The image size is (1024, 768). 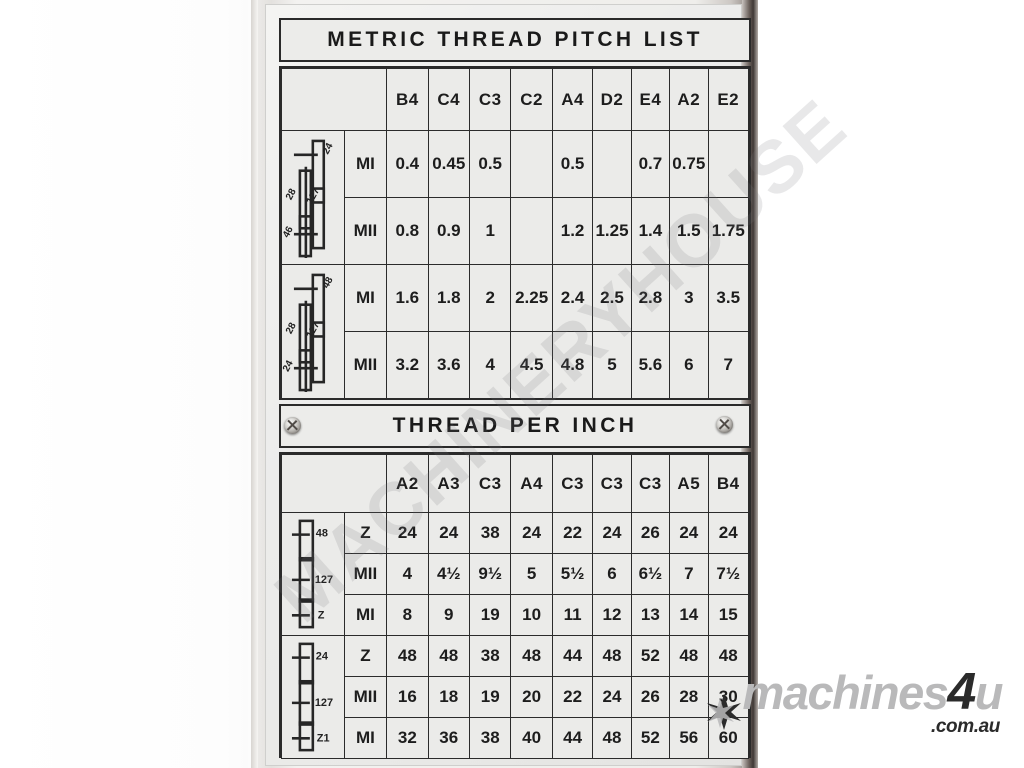 What do you see at coordinates (612, 99) in the screenshot?
I see `column-header-t1-5: D2` at bounding box center [612, 99].